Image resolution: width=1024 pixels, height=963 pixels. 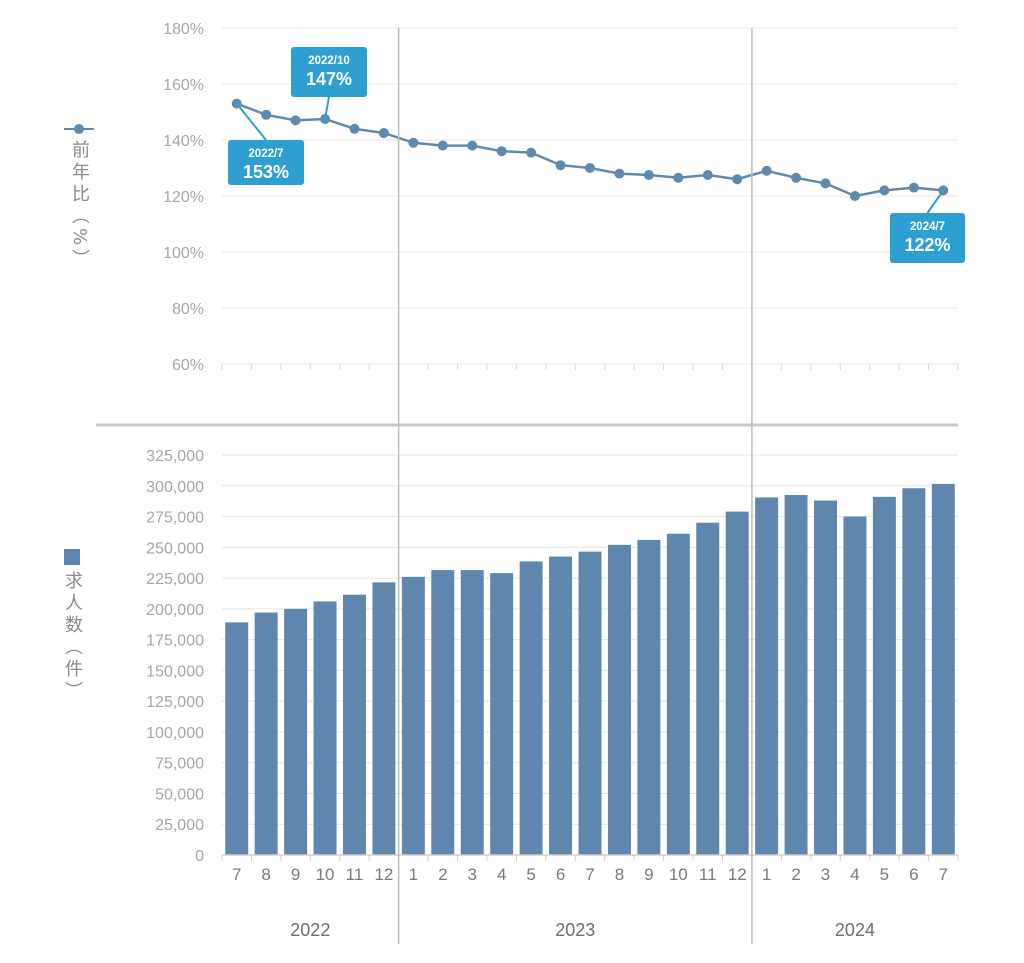 I want to click on bar-y-tick-label: 125,000, so click(x=175, y=702).